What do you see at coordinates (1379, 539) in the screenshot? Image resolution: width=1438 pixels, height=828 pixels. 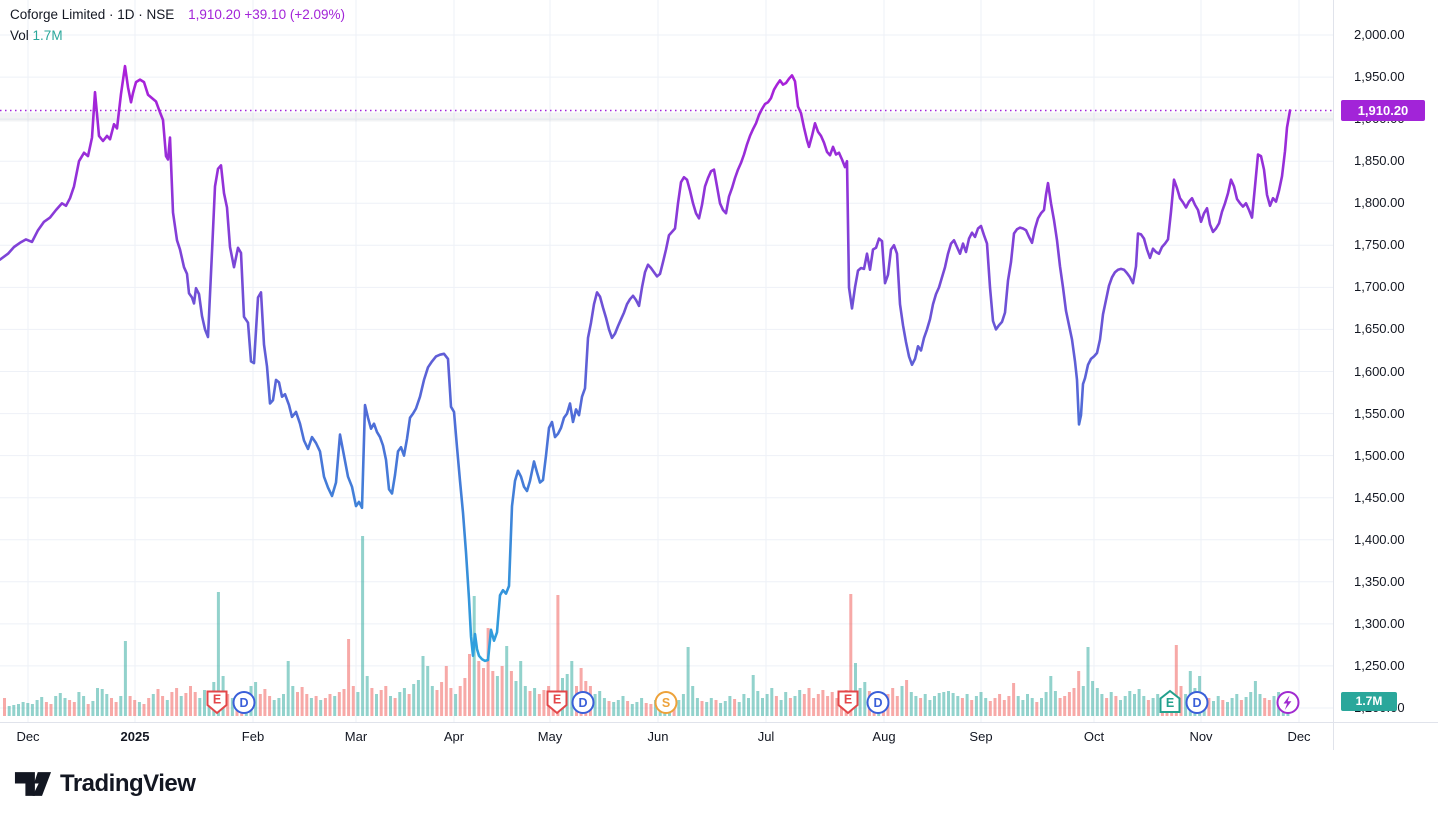 I see `y-axis-label: 1,400.00` at bounding box center [1379, 539].